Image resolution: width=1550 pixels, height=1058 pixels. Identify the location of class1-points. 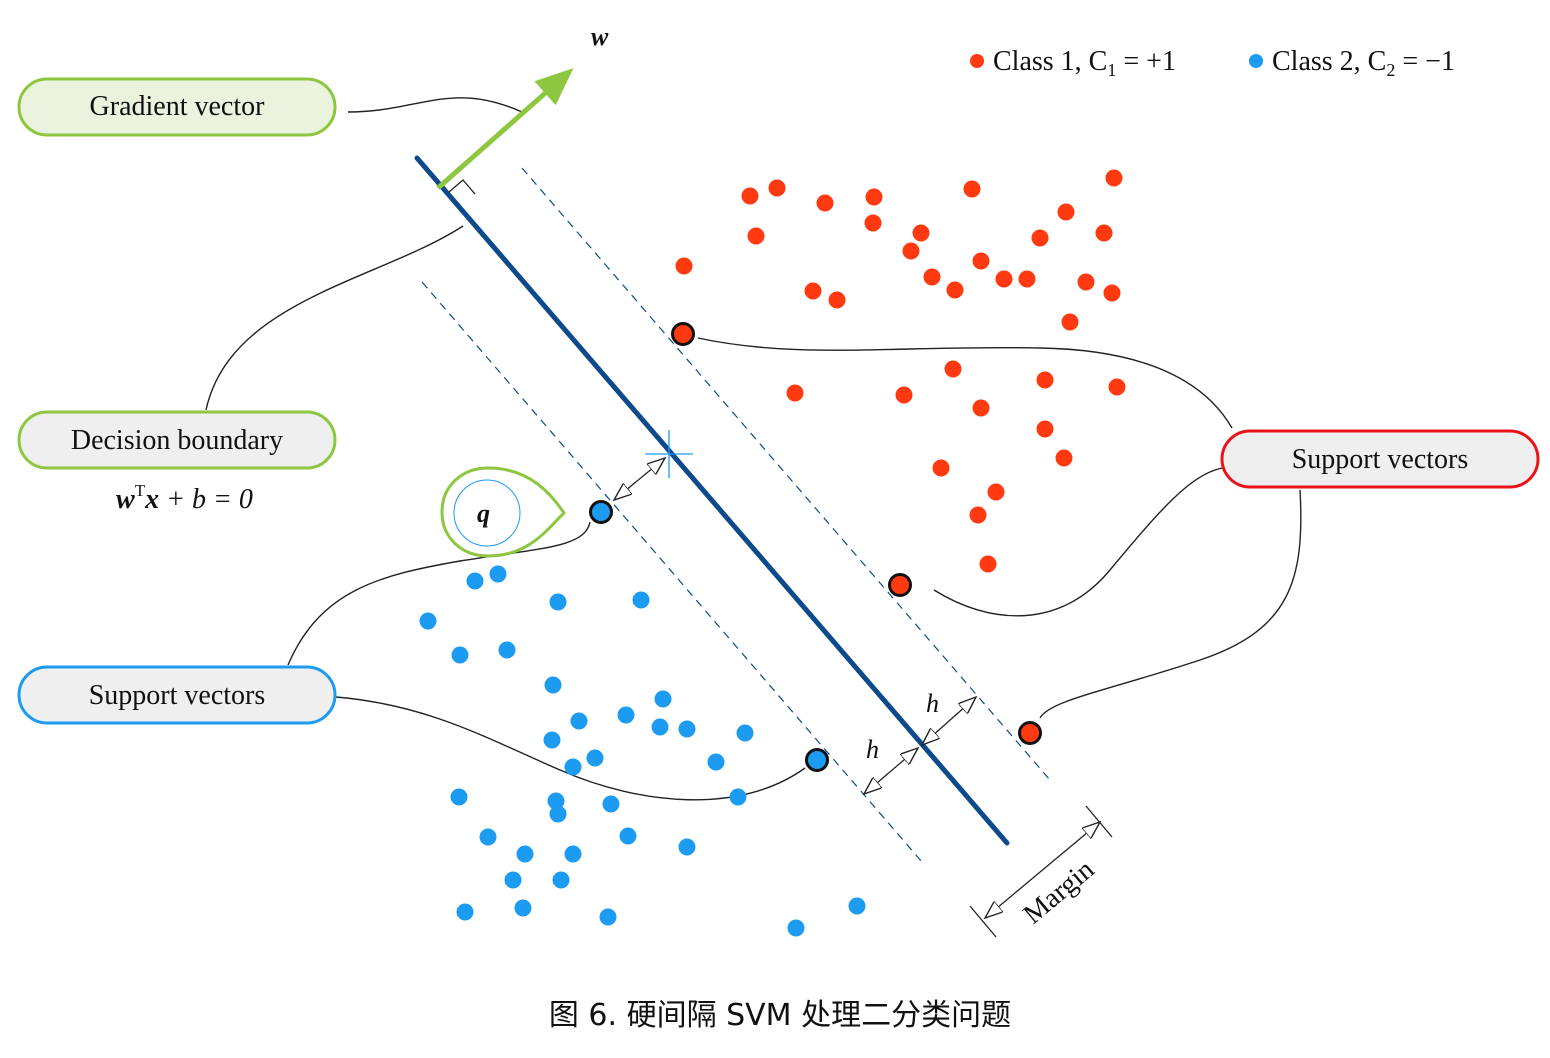
(900, 371).